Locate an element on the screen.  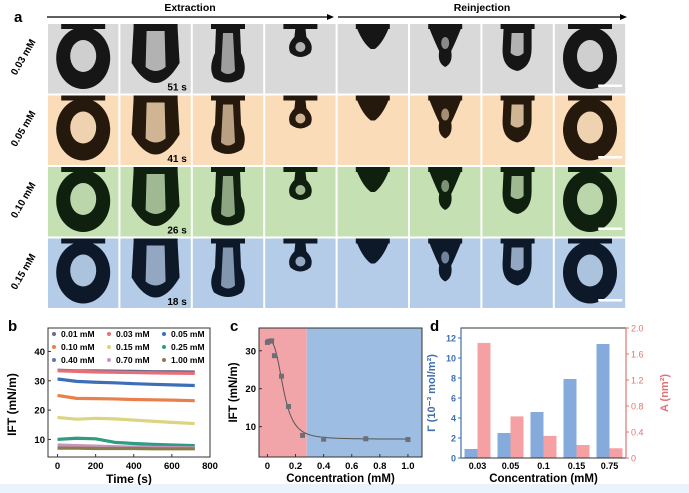
row-concentration-label: 0.10 mM is located at coordinates (23, 201).